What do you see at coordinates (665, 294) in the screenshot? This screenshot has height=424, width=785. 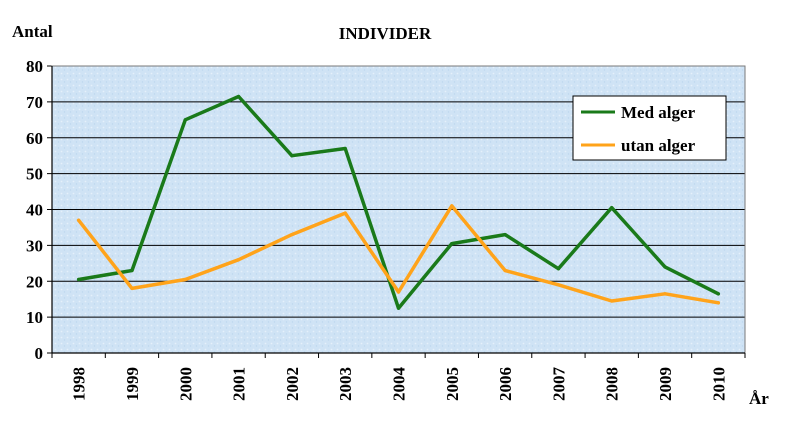 I see `data-point-utan-alger-2009` at bounding box center [665, 294].